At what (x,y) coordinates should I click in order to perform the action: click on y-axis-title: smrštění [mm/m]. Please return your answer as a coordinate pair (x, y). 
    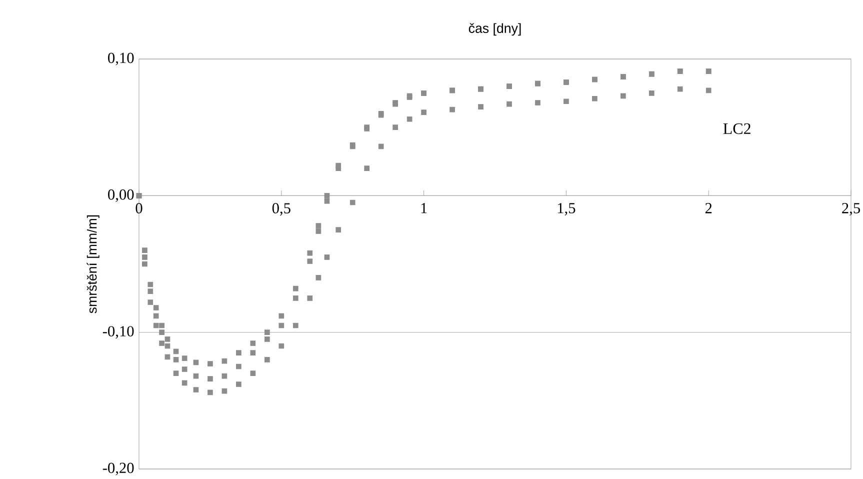
    Looking at the image, I should click on (93, 264).